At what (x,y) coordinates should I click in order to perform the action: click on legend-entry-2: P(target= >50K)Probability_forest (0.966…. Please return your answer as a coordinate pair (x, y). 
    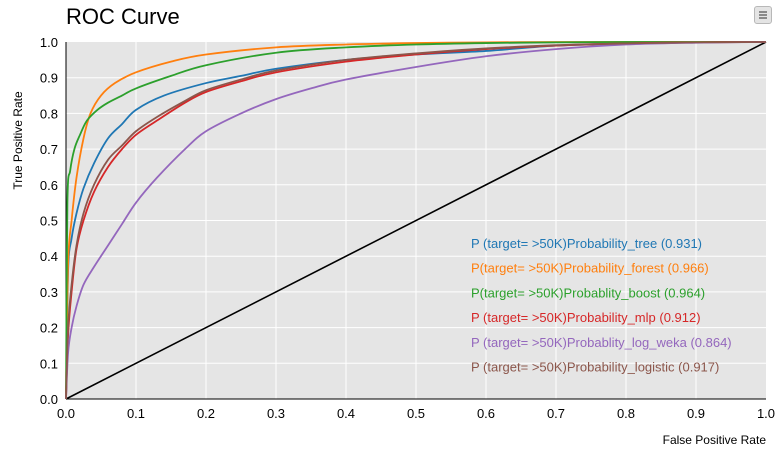
    Looking at the image, I should click on (590, 268).